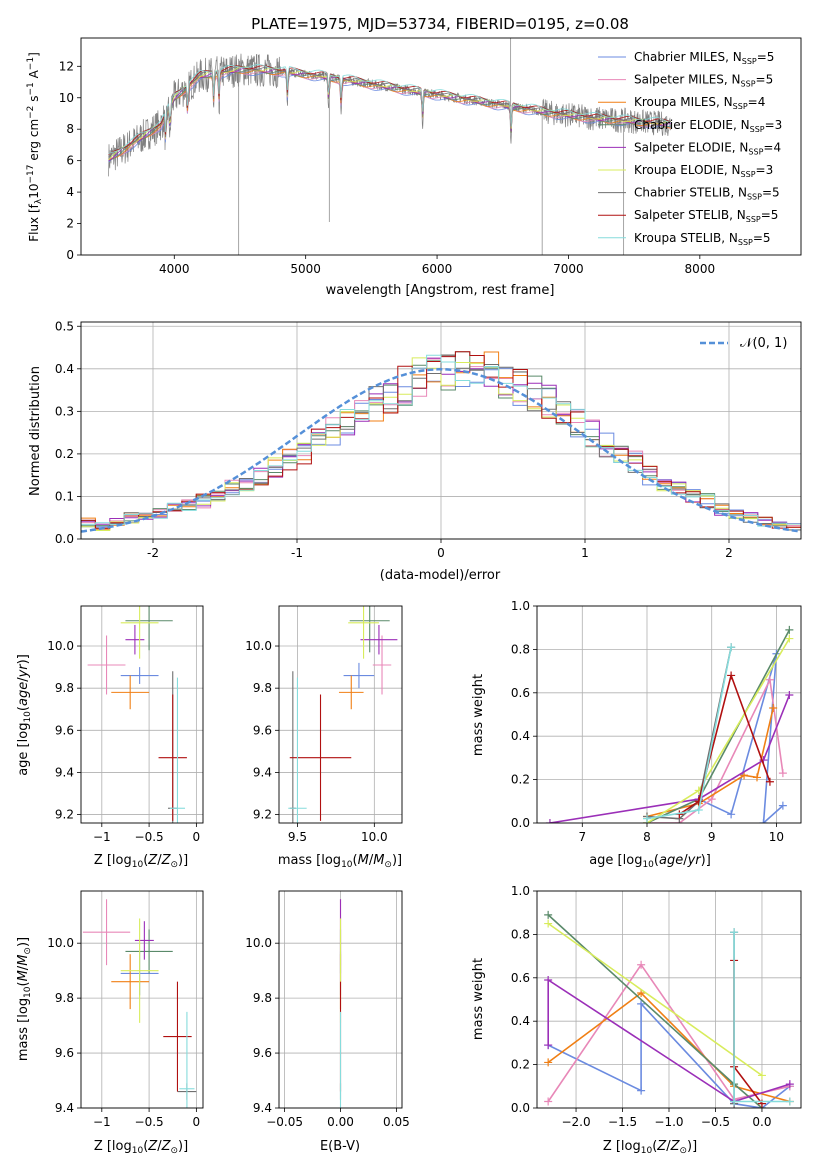 The width and height of the screenshot is (819, 1170). I want to click on series-kroupa-elodie, so click(655, 999).